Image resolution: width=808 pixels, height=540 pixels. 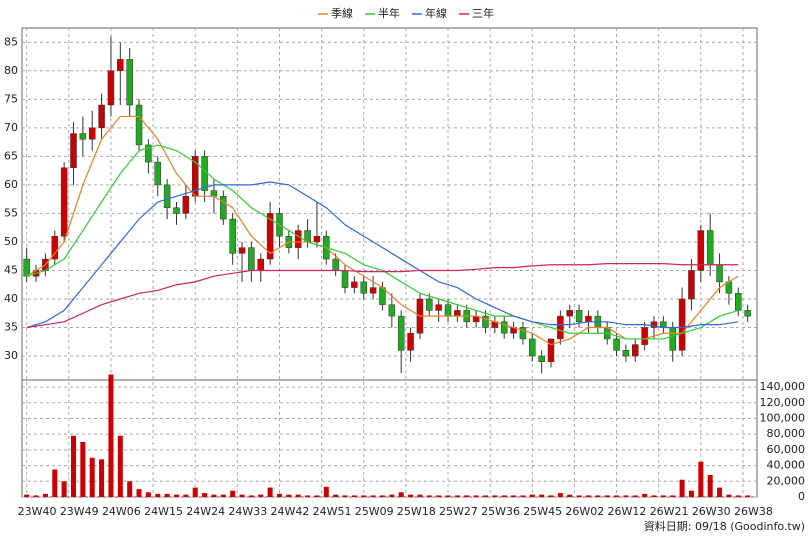 What do you see at coordinates (436, 13) in the screenshot?
I see `legend-label: 年線` at bounding box center [436, 13].